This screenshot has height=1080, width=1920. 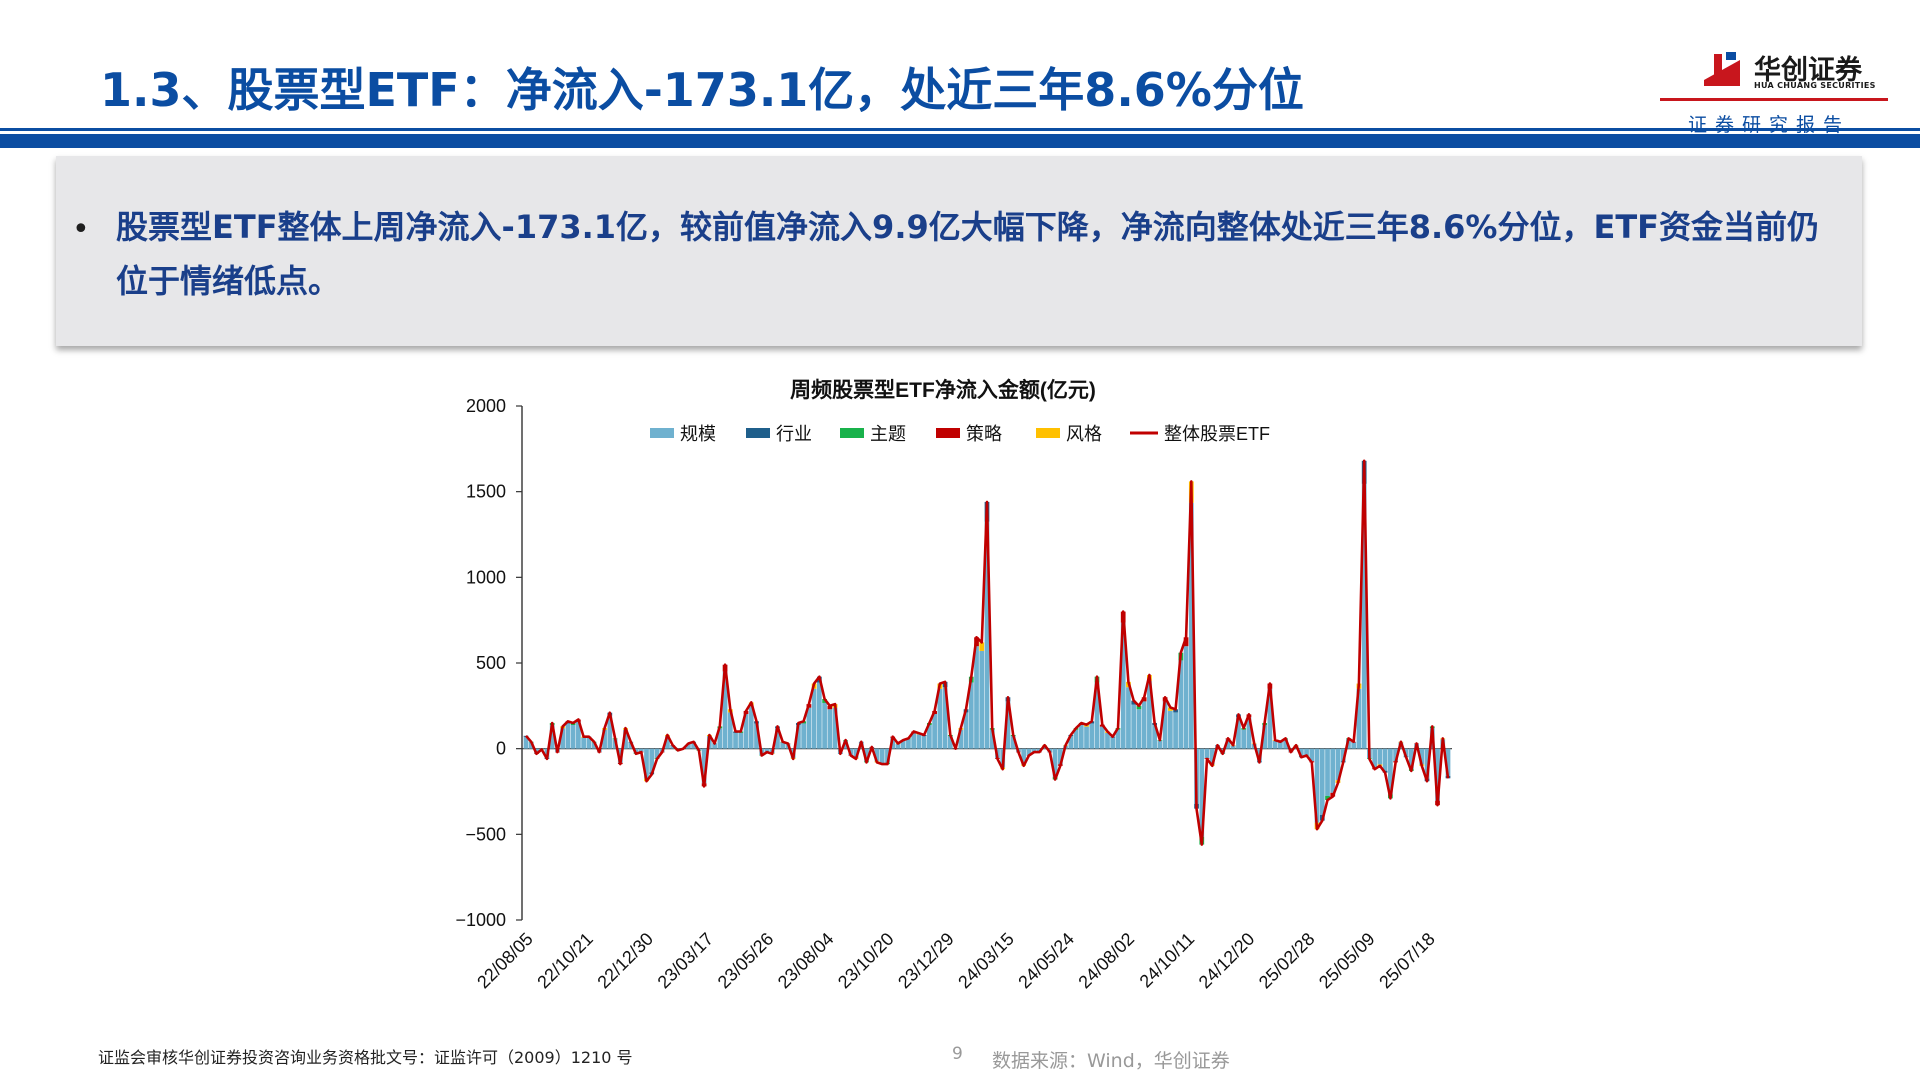 I want to click on legend-label: 行业, so click(x=794, y=434).